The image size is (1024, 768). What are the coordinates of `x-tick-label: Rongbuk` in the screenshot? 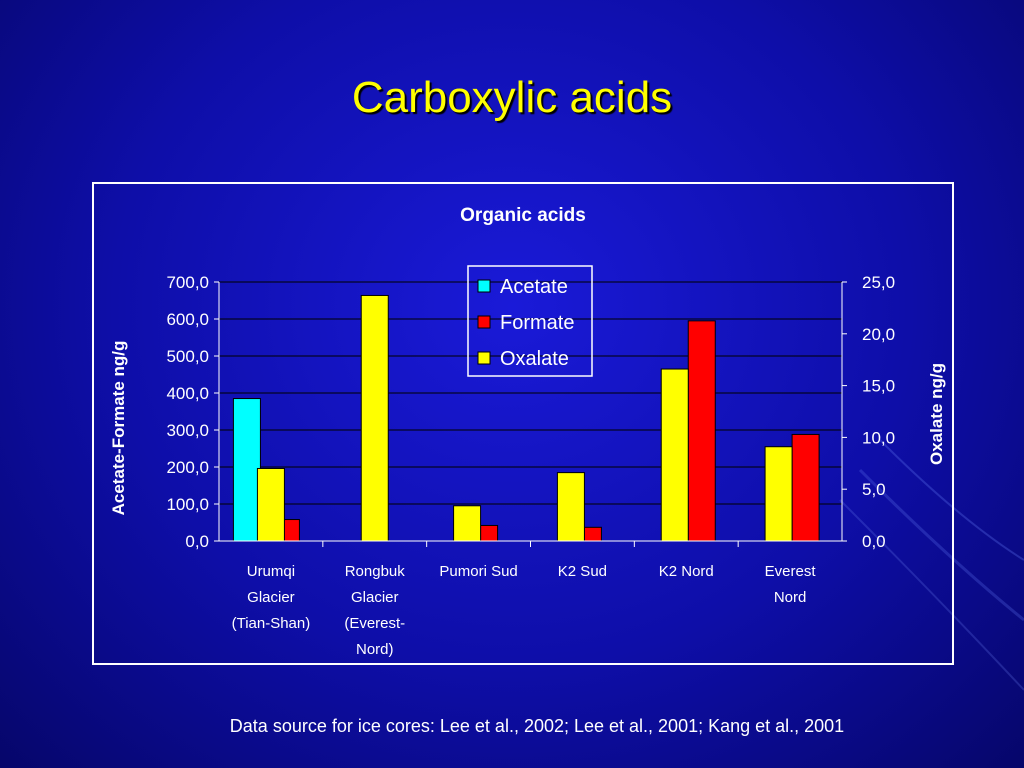 It's located at (375, 571).